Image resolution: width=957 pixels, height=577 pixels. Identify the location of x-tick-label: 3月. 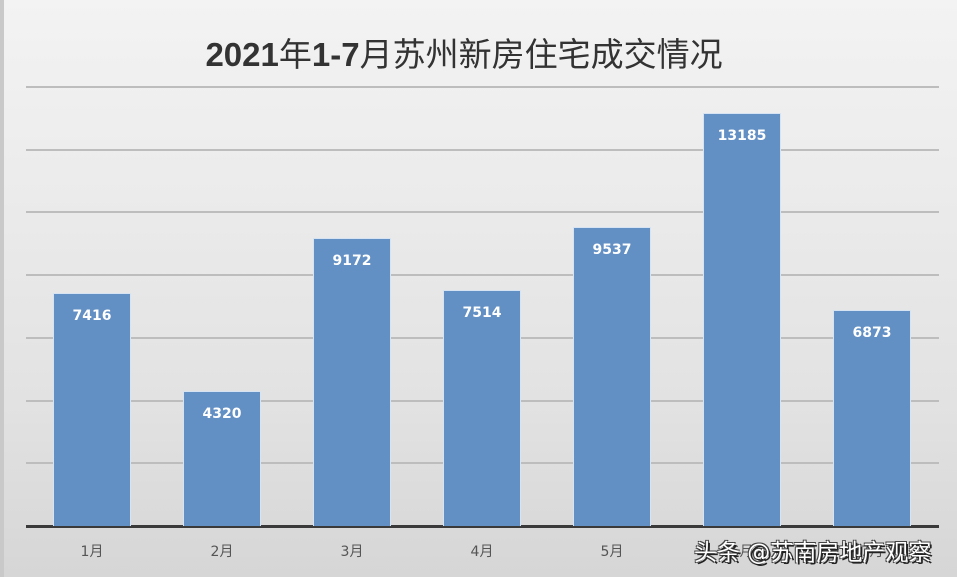
(352, 552).